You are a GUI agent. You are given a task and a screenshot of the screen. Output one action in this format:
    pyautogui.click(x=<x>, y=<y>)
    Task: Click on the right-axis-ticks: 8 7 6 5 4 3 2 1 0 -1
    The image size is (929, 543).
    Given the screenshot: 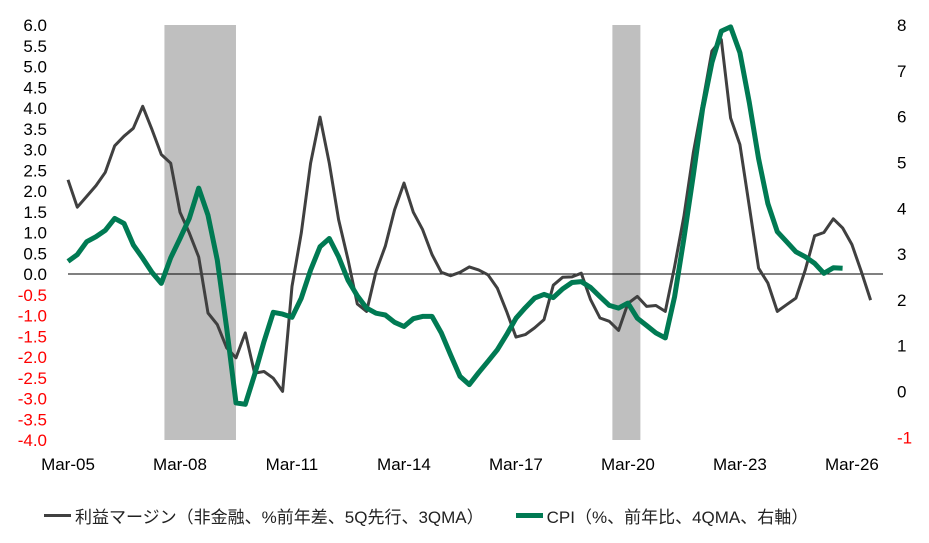 What is the action you would take?
    pyautogui.click(x=904, y=231)
    